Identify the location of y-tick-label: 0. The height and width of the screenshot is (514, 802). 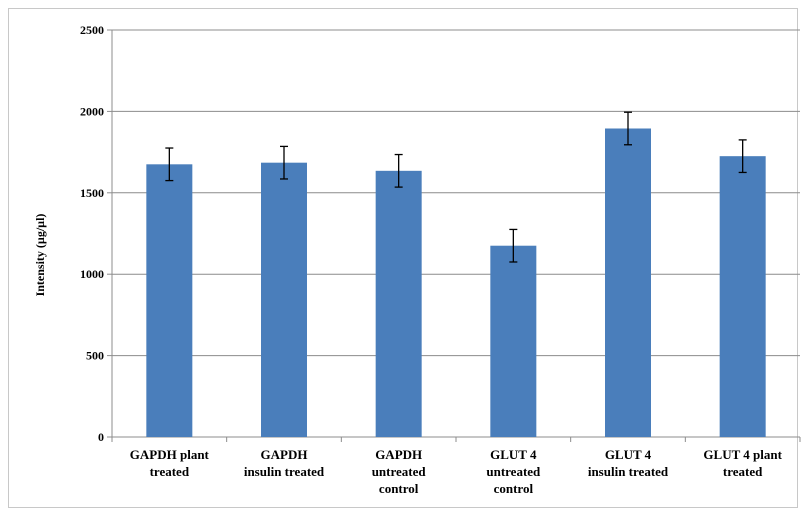
(101, 437).